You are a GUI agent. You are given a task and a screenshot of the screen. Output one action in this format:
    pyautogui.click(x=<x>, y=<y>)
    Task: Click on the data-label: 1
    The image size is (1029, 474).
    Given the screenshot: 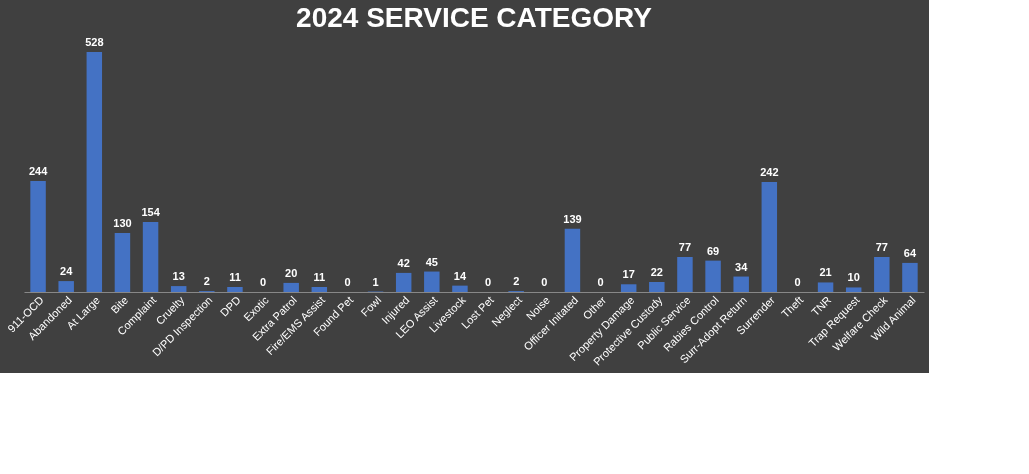 What is the action you would take?
    pyautogui.click(x=375, y=281)
    